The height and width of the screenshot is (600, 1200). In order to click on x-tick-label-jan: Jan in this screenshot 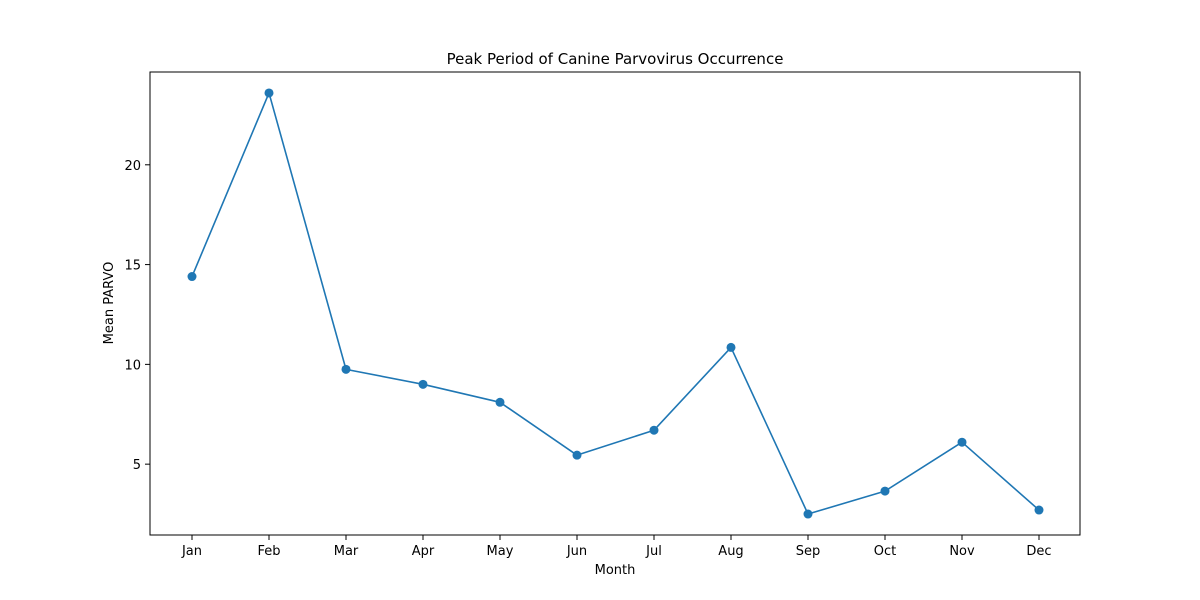, I will do `click(191, 551)`.